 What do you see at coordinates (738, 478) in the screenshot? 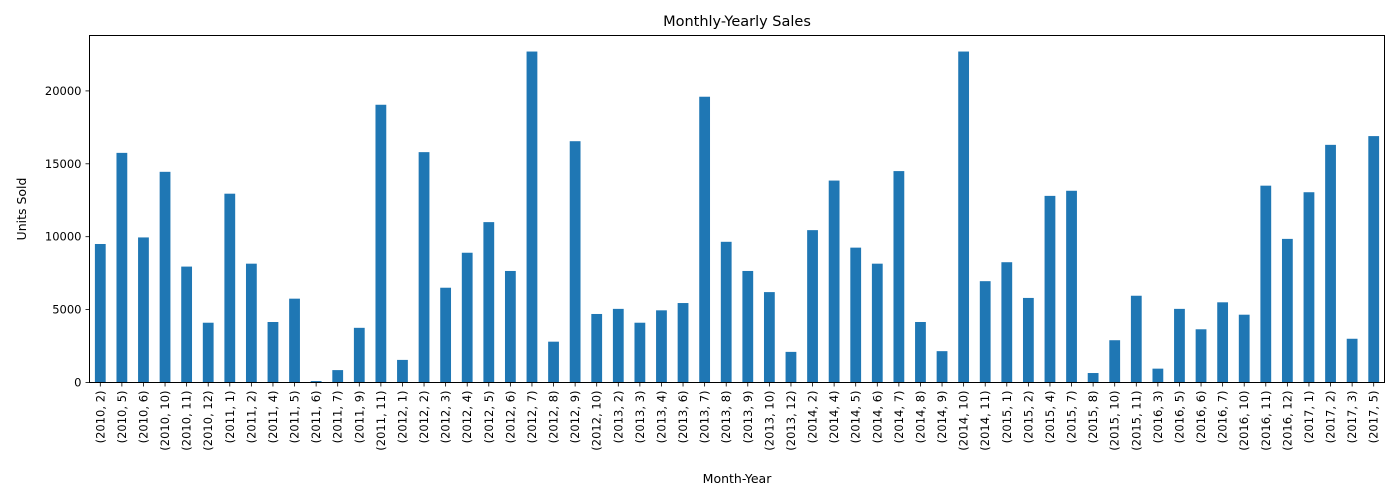
I see `x-axis-label: Month-Year` at bounding box center [738, 478].